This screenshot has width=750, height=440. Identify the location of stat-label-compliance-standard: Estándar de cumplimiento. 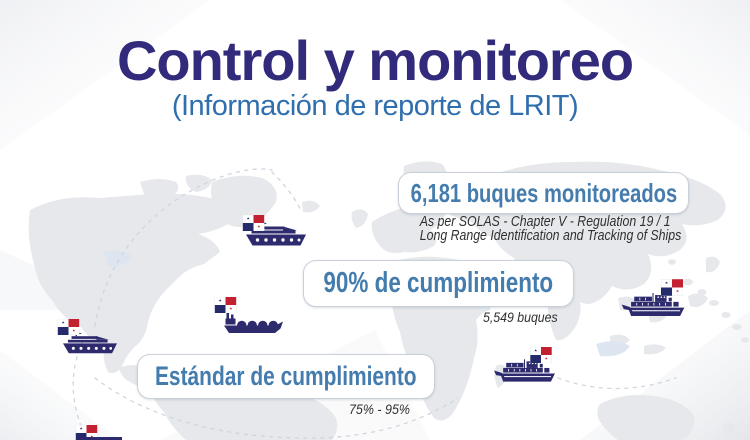
(286, 376).